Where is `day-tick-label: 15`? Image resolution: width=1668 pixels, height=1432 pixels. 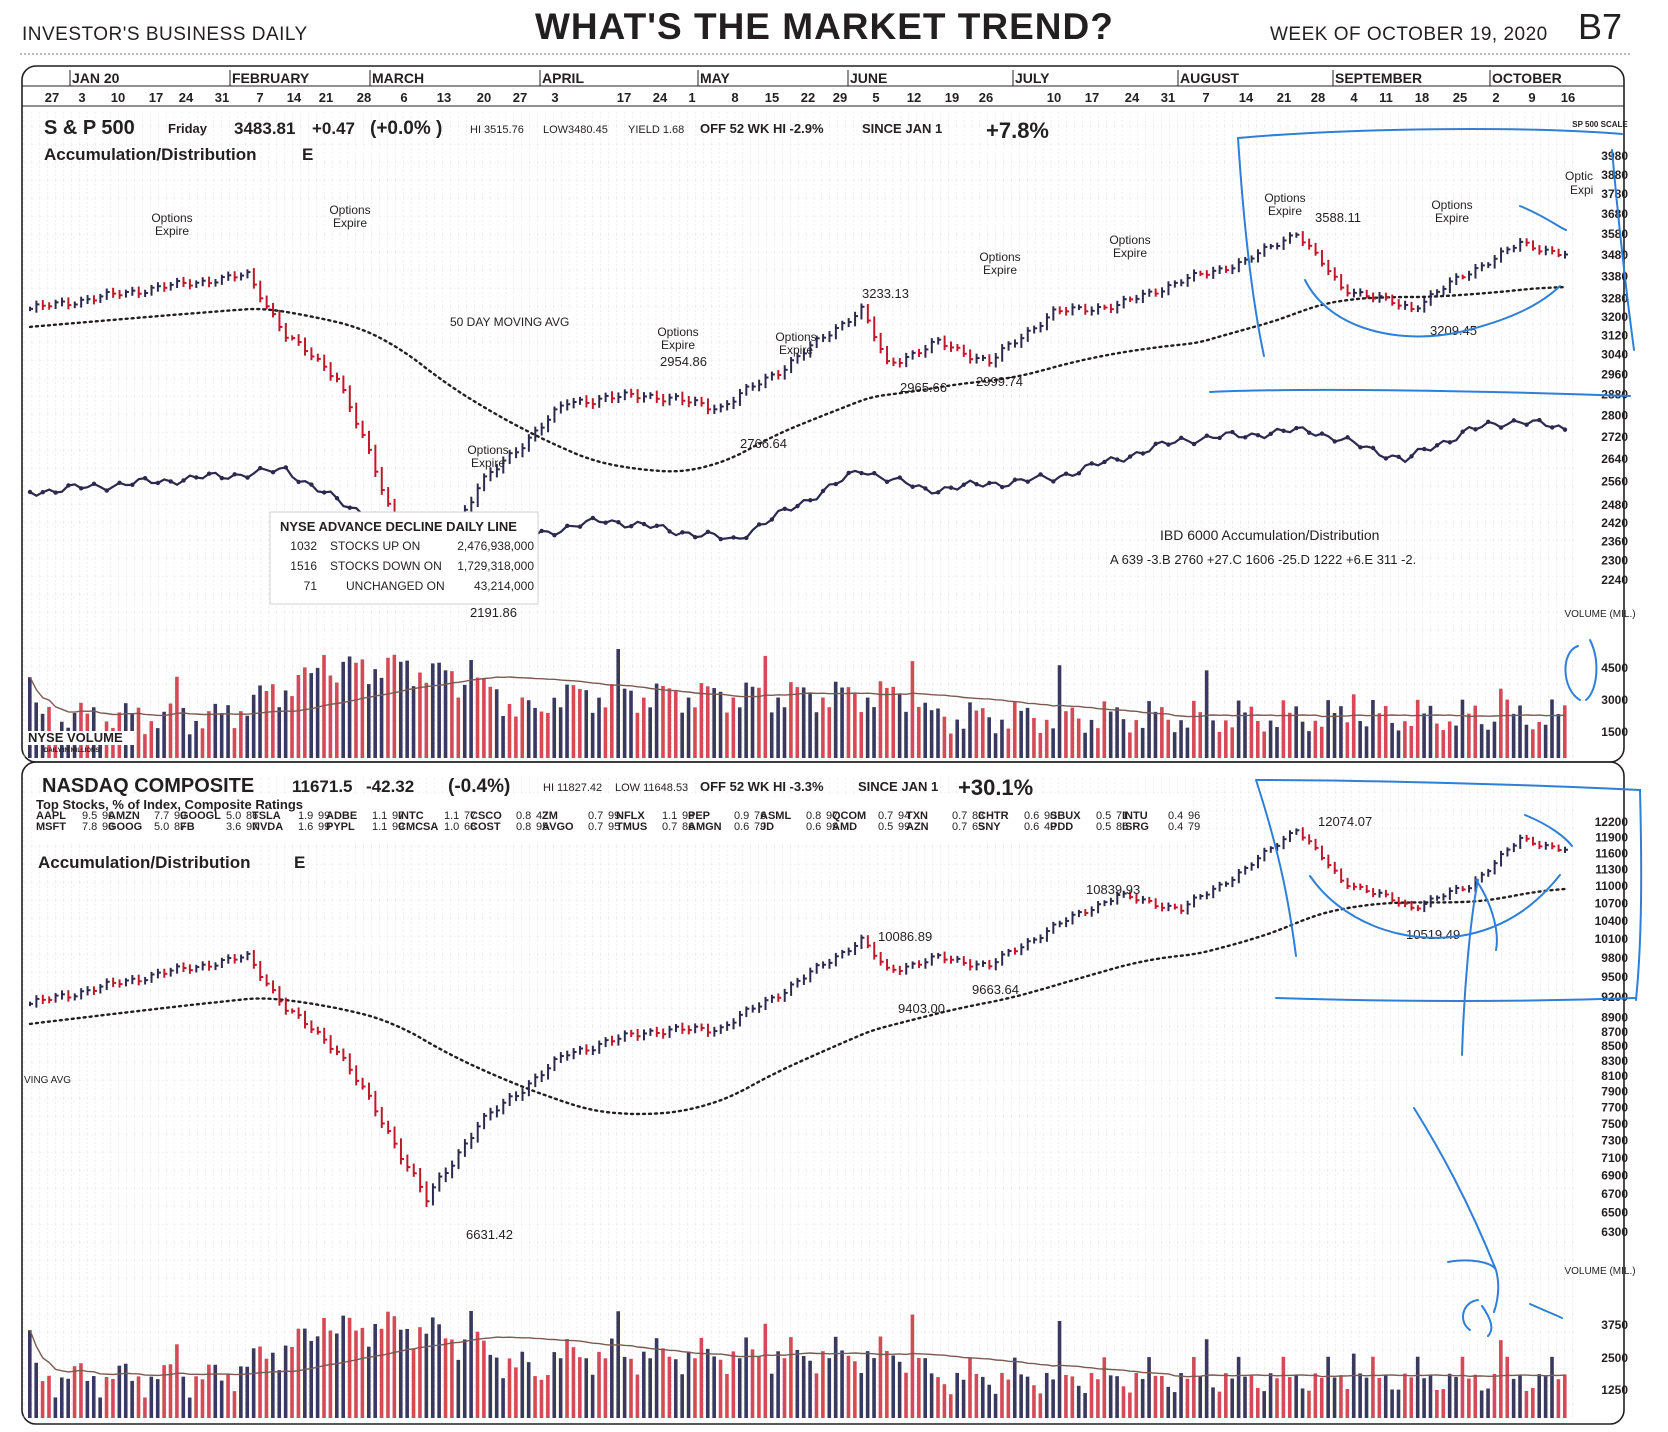
day-tick-label: 15 is located at coordinates (772, 97).